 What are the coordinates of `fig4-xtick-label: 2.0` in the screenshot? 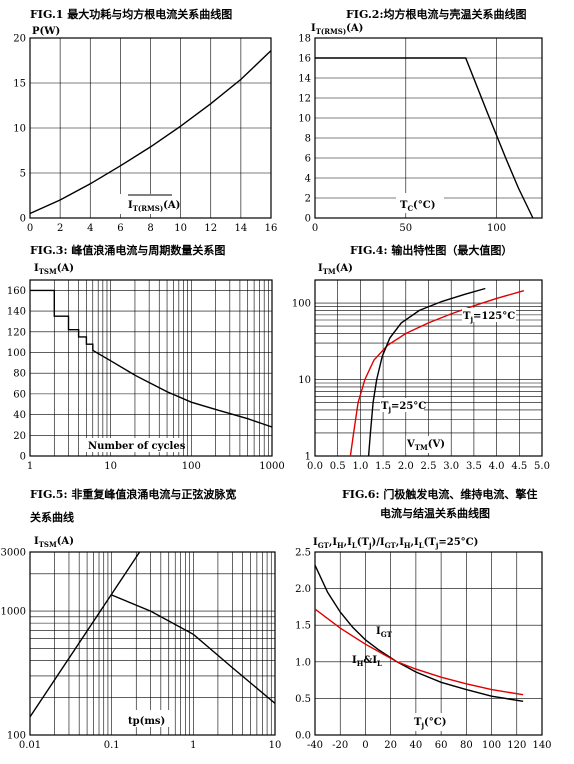 It's located at (406, 466).